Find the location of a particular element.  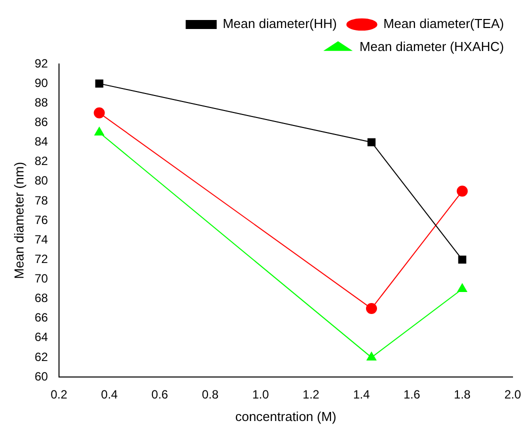

y-tick-label: 72 is located at coordinates (41, 259).